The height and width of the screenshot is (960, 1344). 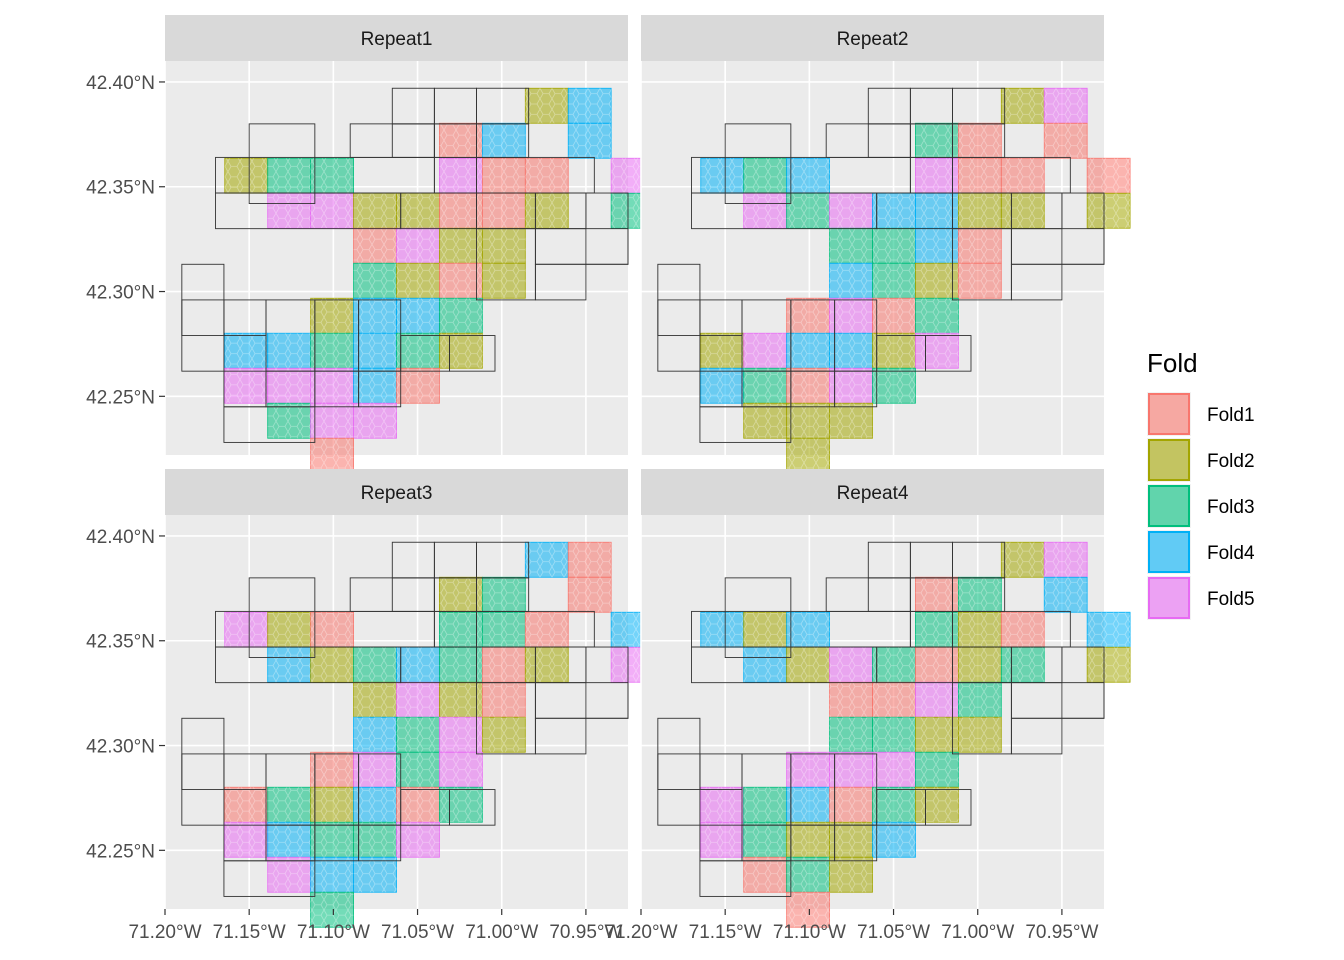 What do you see at coordinates (1201, 598) in the screenshot?
I see `legend-entry-fold5: Fold5` at bounding box center [1201, 598].